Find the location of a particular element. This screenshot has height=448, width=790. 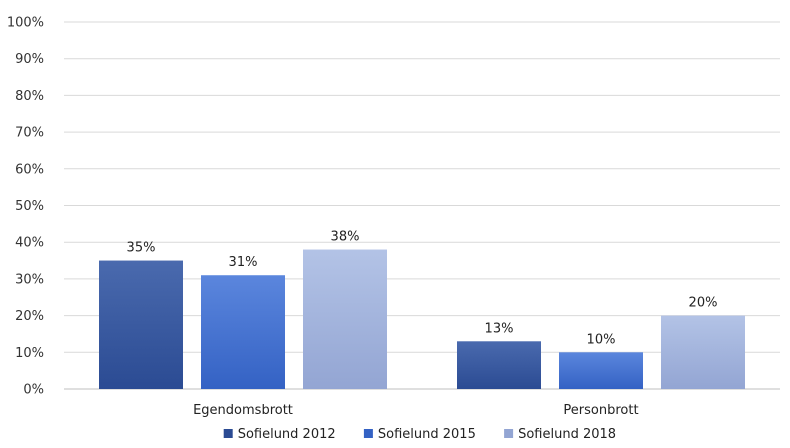

bar-egendomsbrott-sofielund-2018 is located at coordinates (345, 319).